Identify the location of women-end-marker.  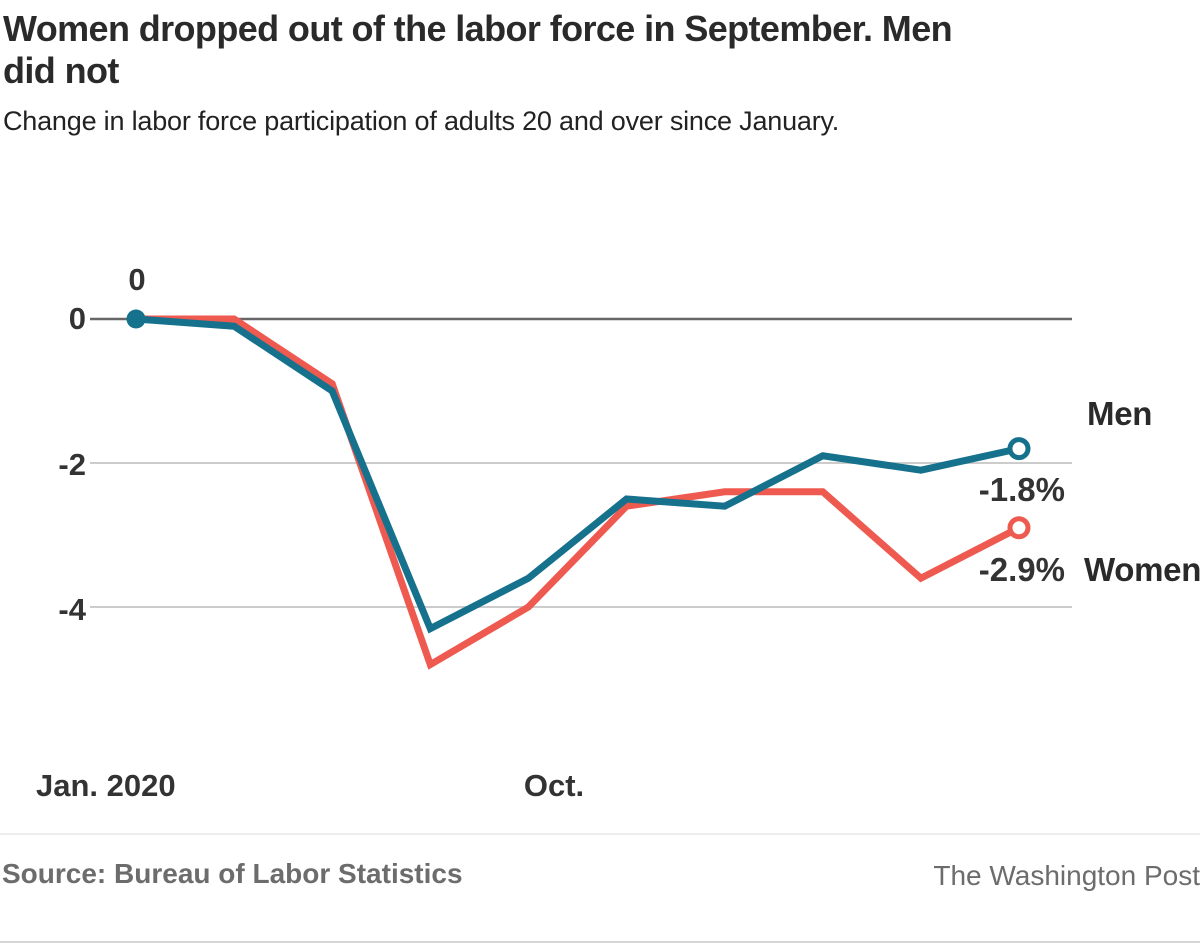
(1019, 528).